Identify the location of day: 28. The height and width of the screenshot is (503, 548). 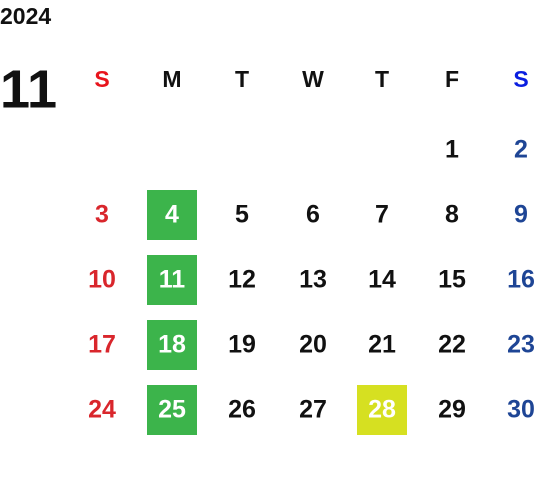
(382, 410).